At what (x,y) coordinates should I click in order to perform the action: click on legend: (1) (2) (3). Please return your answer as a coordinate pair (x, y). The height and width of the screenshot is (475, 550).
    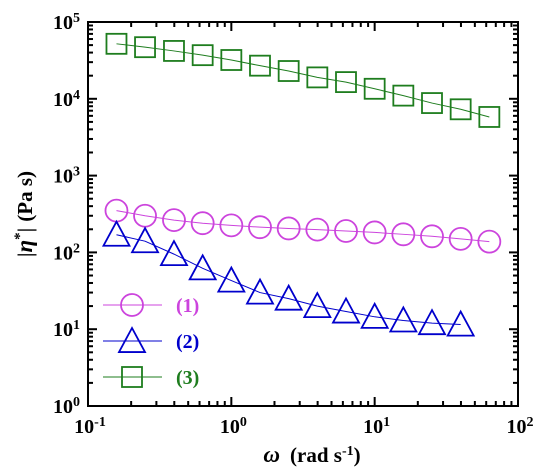
    Looking at the image, I should click on (151, 341).